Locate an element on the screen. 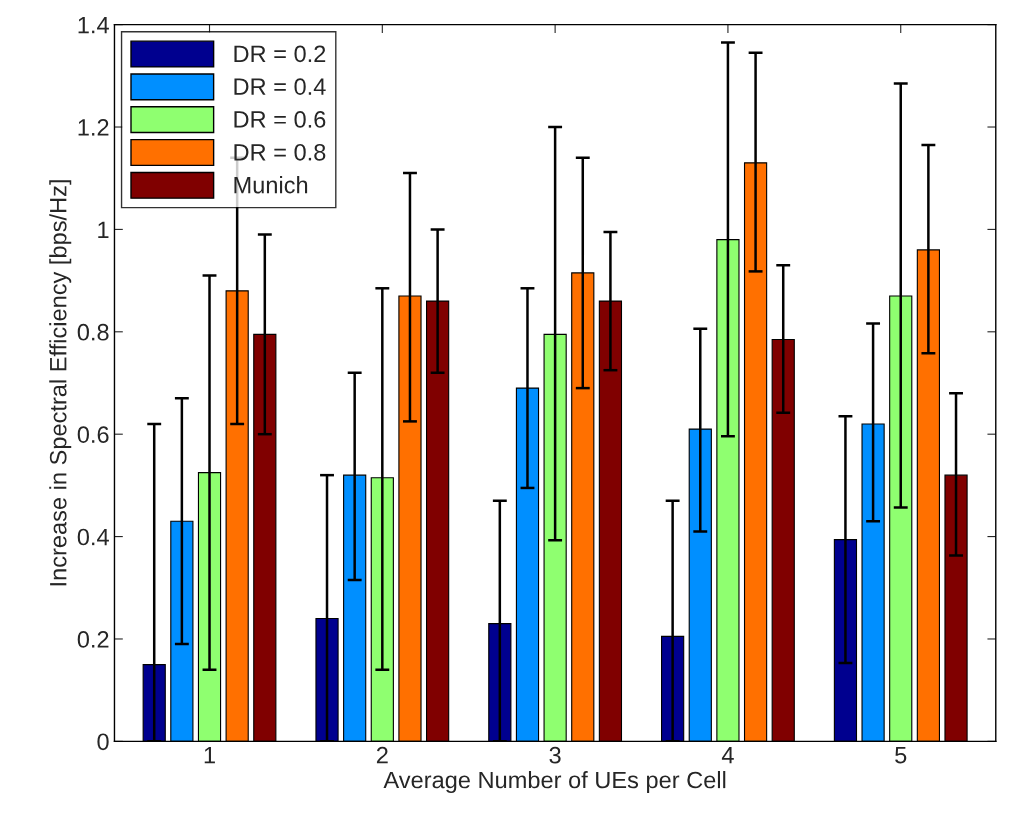  y-tick-label: 0.6 is located at coordinates (93, 434).